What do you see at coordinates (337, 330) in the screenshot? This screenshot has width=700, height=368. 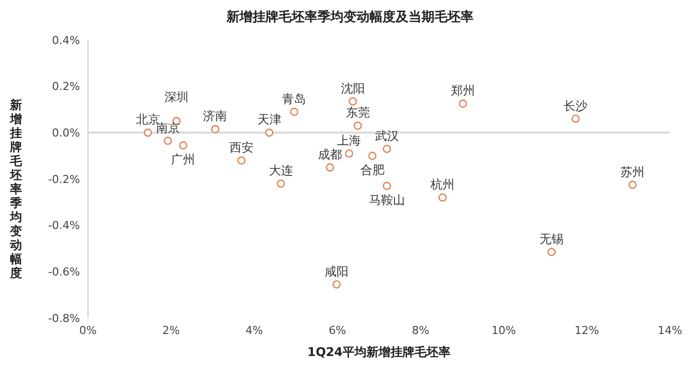 I see `x-tick-label: 6%` at bounding box center [337, 330].